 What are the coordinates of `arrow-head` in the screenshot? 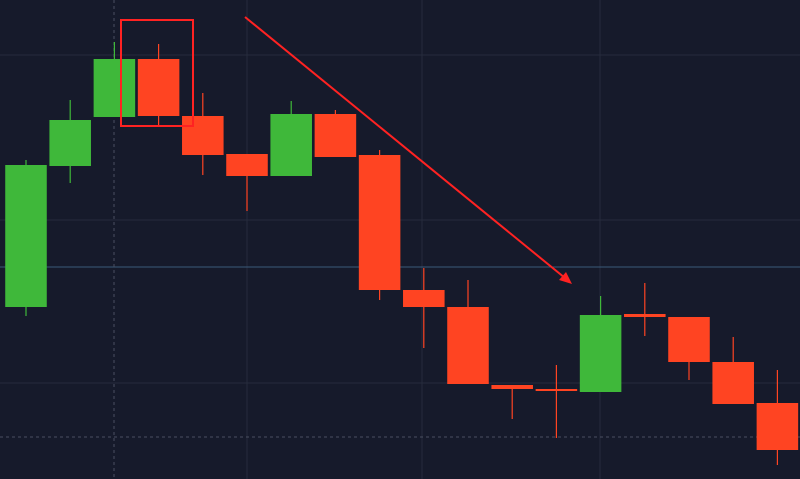 It's located at (565, 278).